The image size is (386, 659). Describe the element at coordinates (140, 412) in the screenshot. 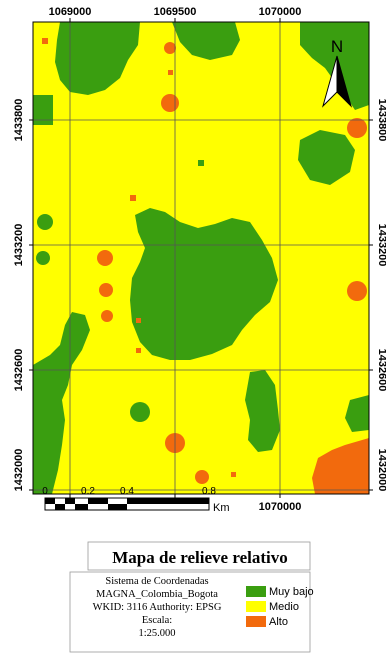

I see `green-patch-bottom-center` at that location.